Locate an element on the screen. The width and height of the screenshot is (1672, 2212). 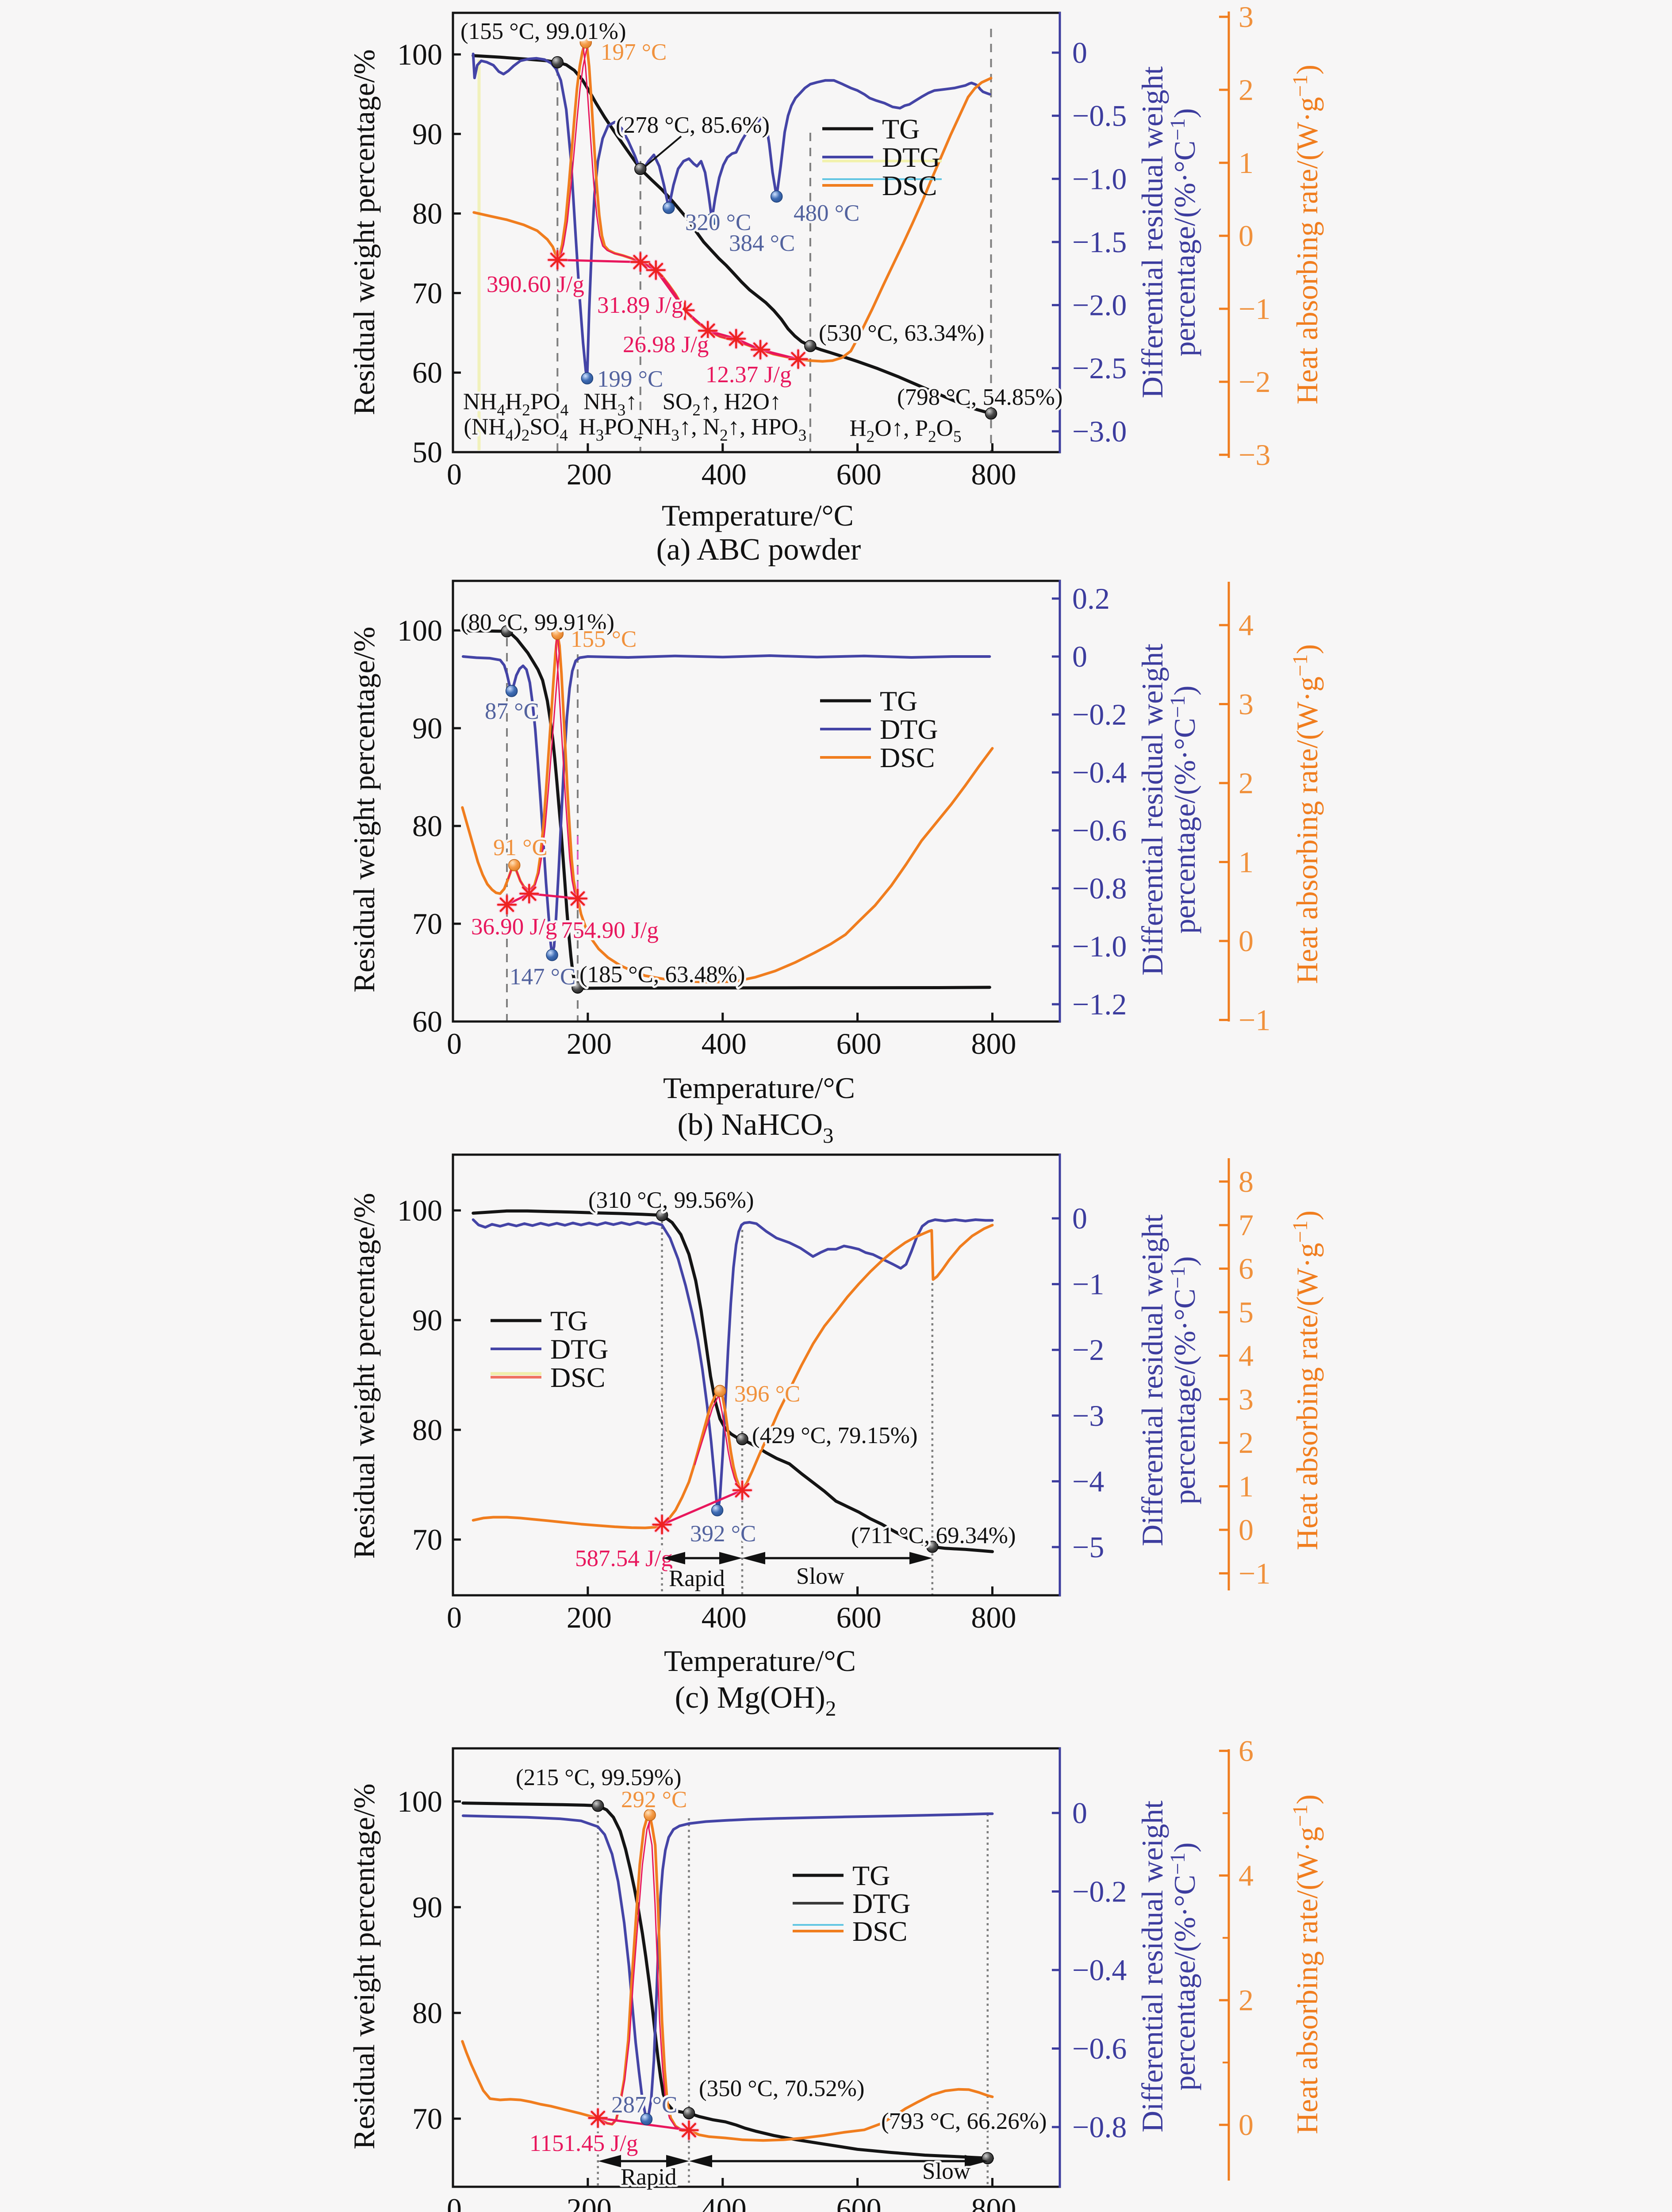
svg-text: 100 is located at coordinates (419, 1210).